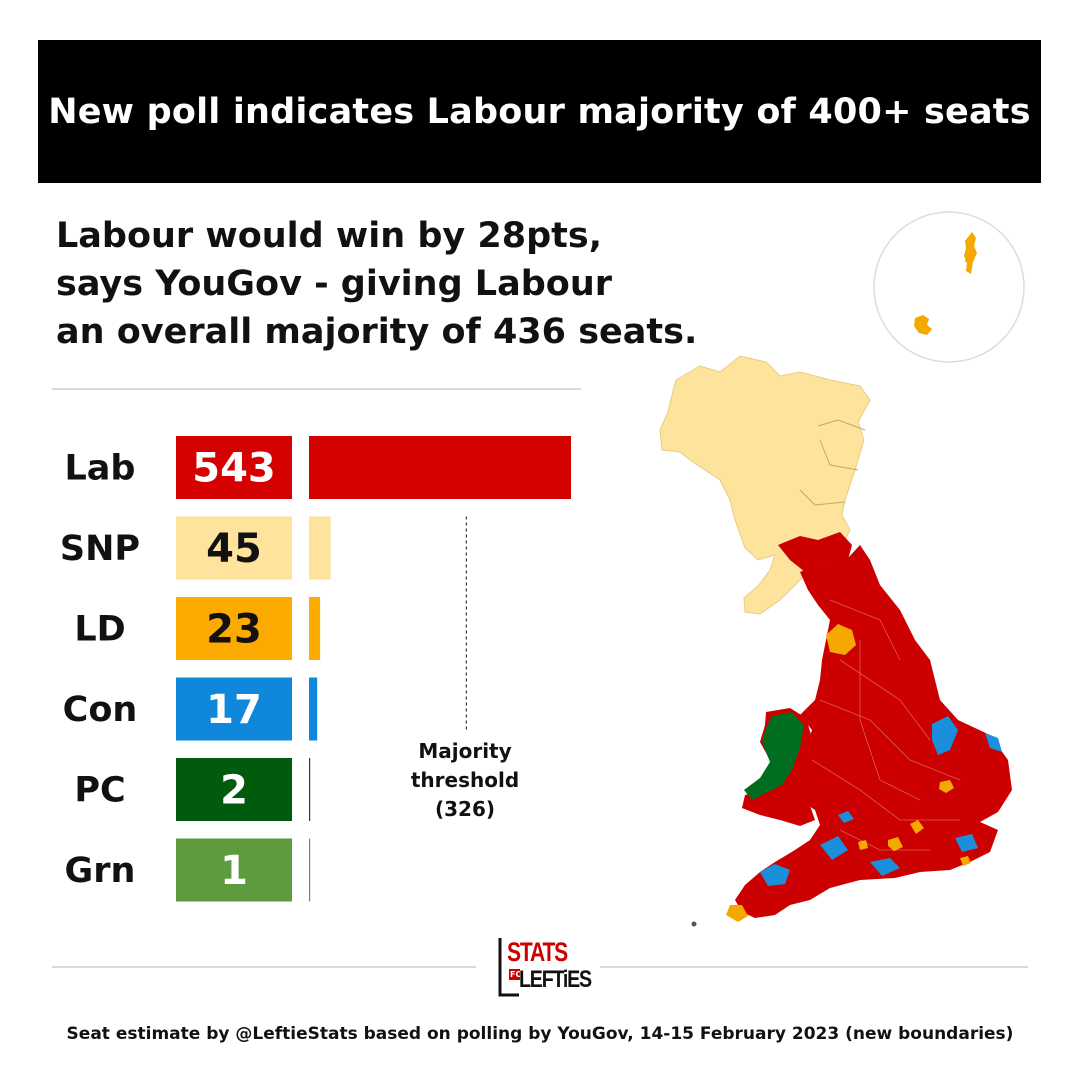  I want to click on value-label-pc: 2, so click(234, 791).